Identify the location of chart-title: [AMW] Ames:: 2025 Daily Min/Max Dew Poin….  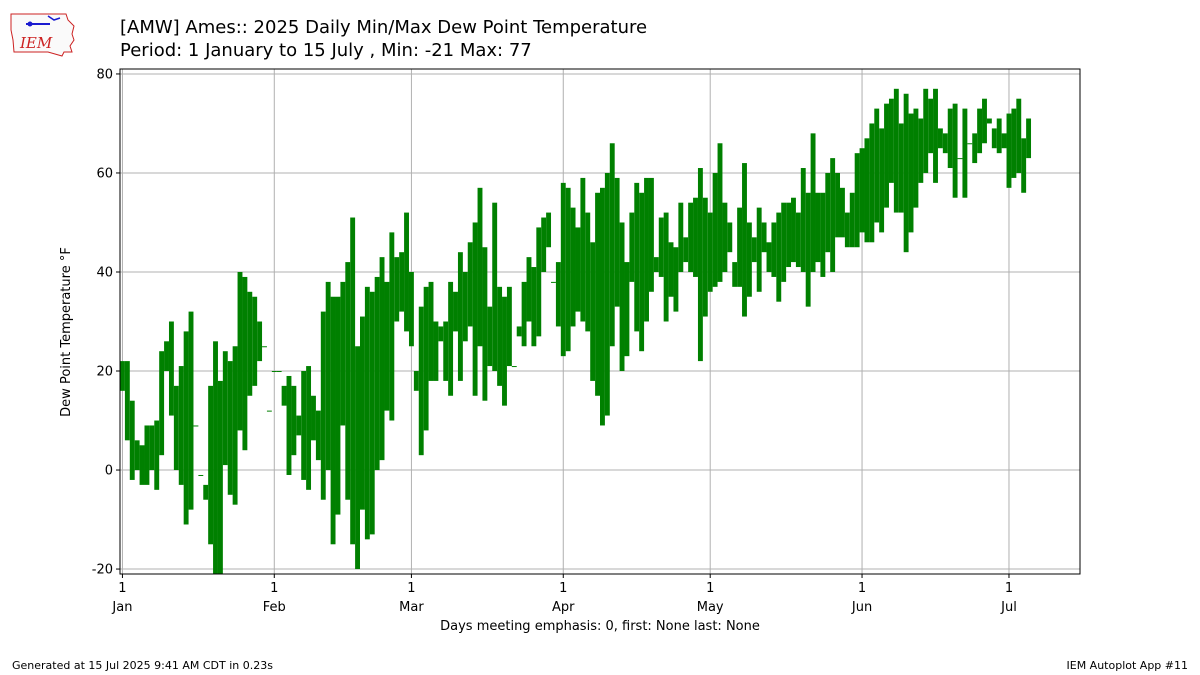
(384, 27).